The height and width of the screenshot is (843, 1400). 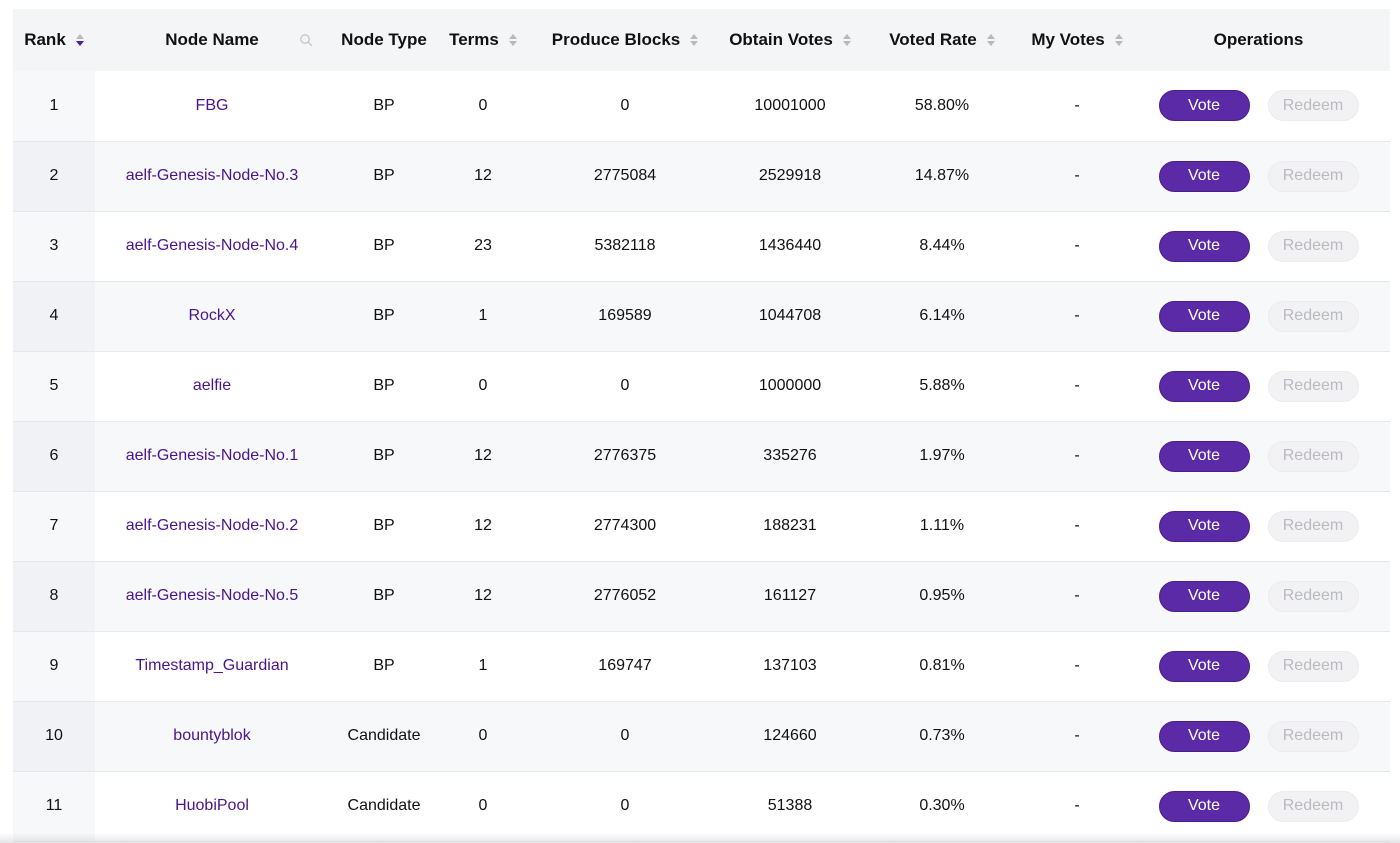 What do you see at coordinates (790, 245) in the screenshot?
I see `obtain-votes-cell: 1436440` at bounding box center [790, 245].